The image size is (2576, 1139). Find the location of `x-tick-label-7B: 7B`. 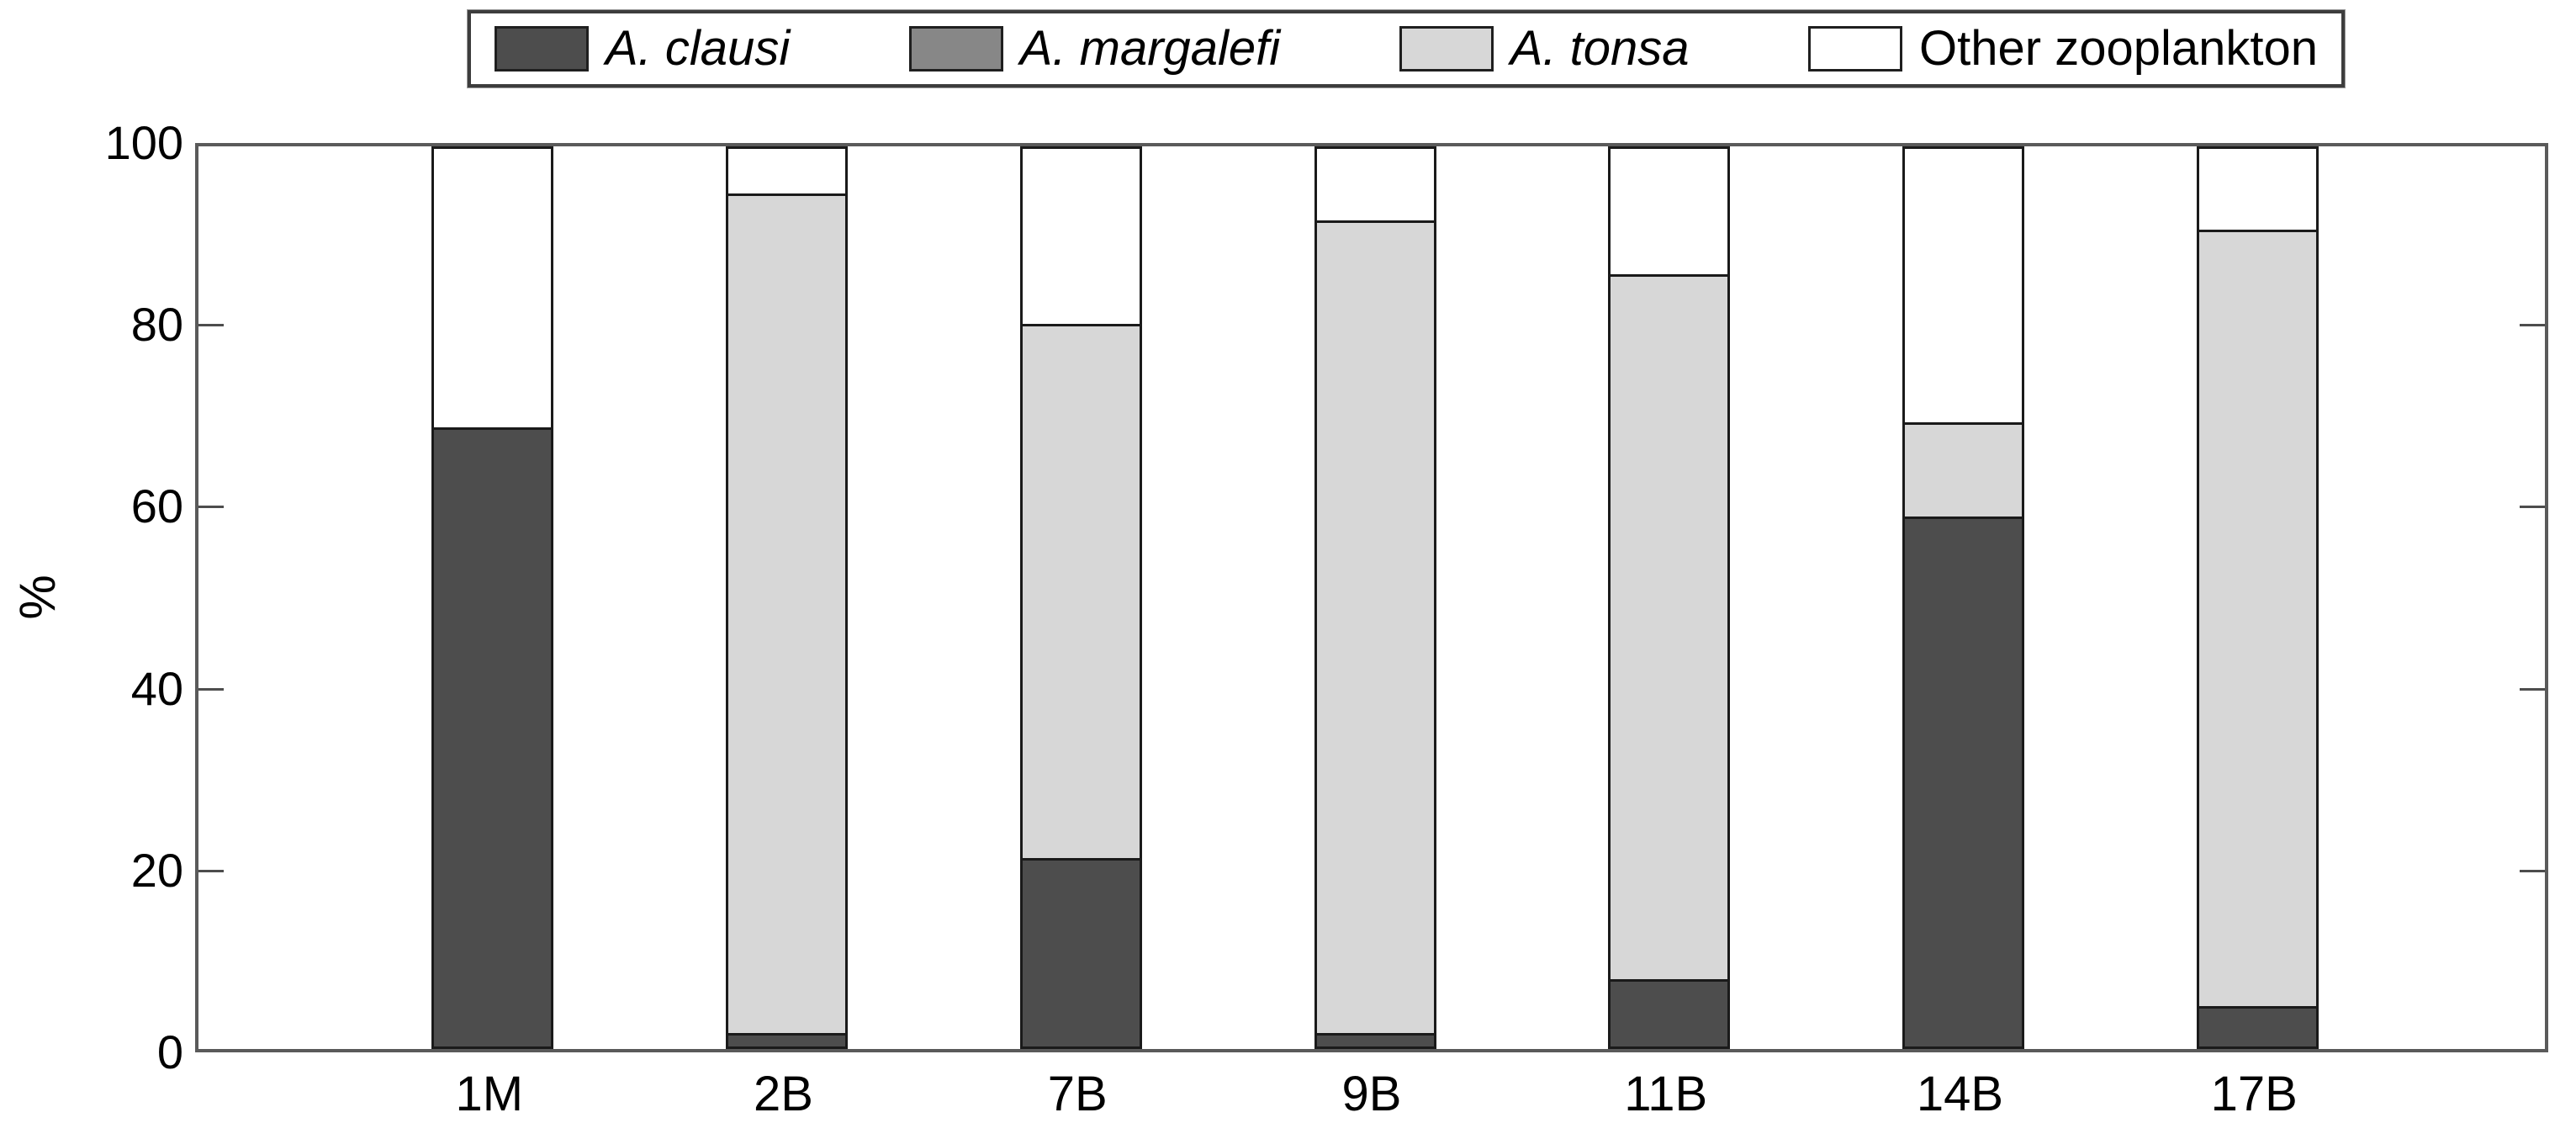

x-tick-label-7B: 7B is located at coordinates (1077, 1094).